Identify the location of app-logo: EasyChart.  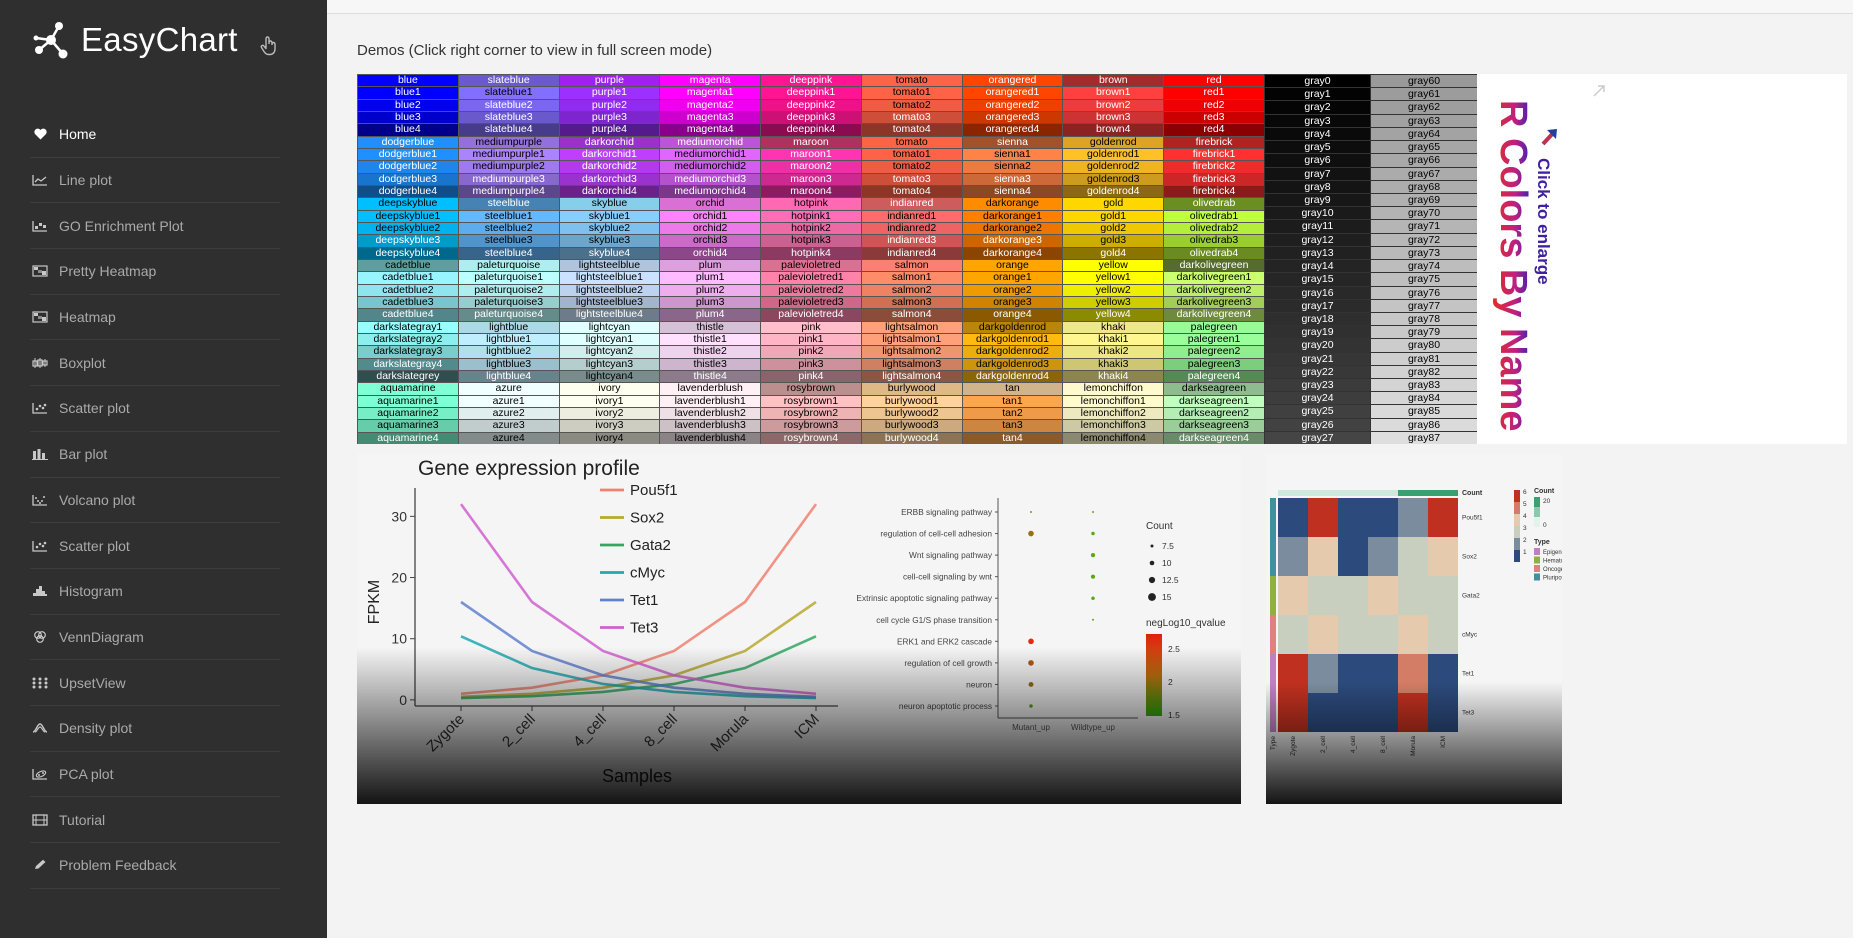
(135, 40).